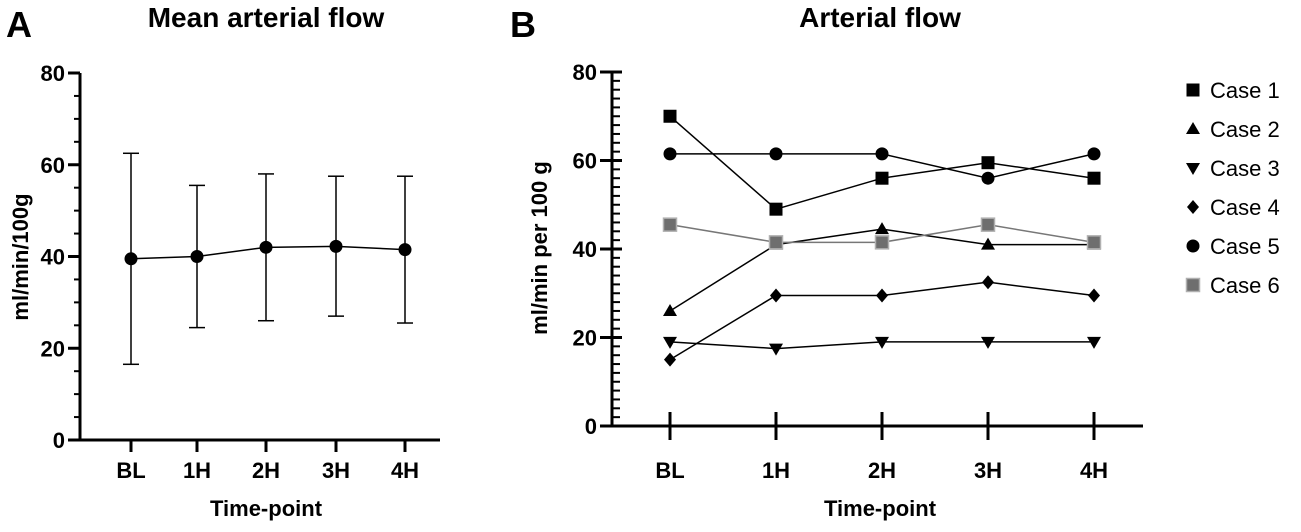 The height and width of the screenshot is (532, 1301). I want to click on legend-label-case-2: Case 2, so click(1245, 129).